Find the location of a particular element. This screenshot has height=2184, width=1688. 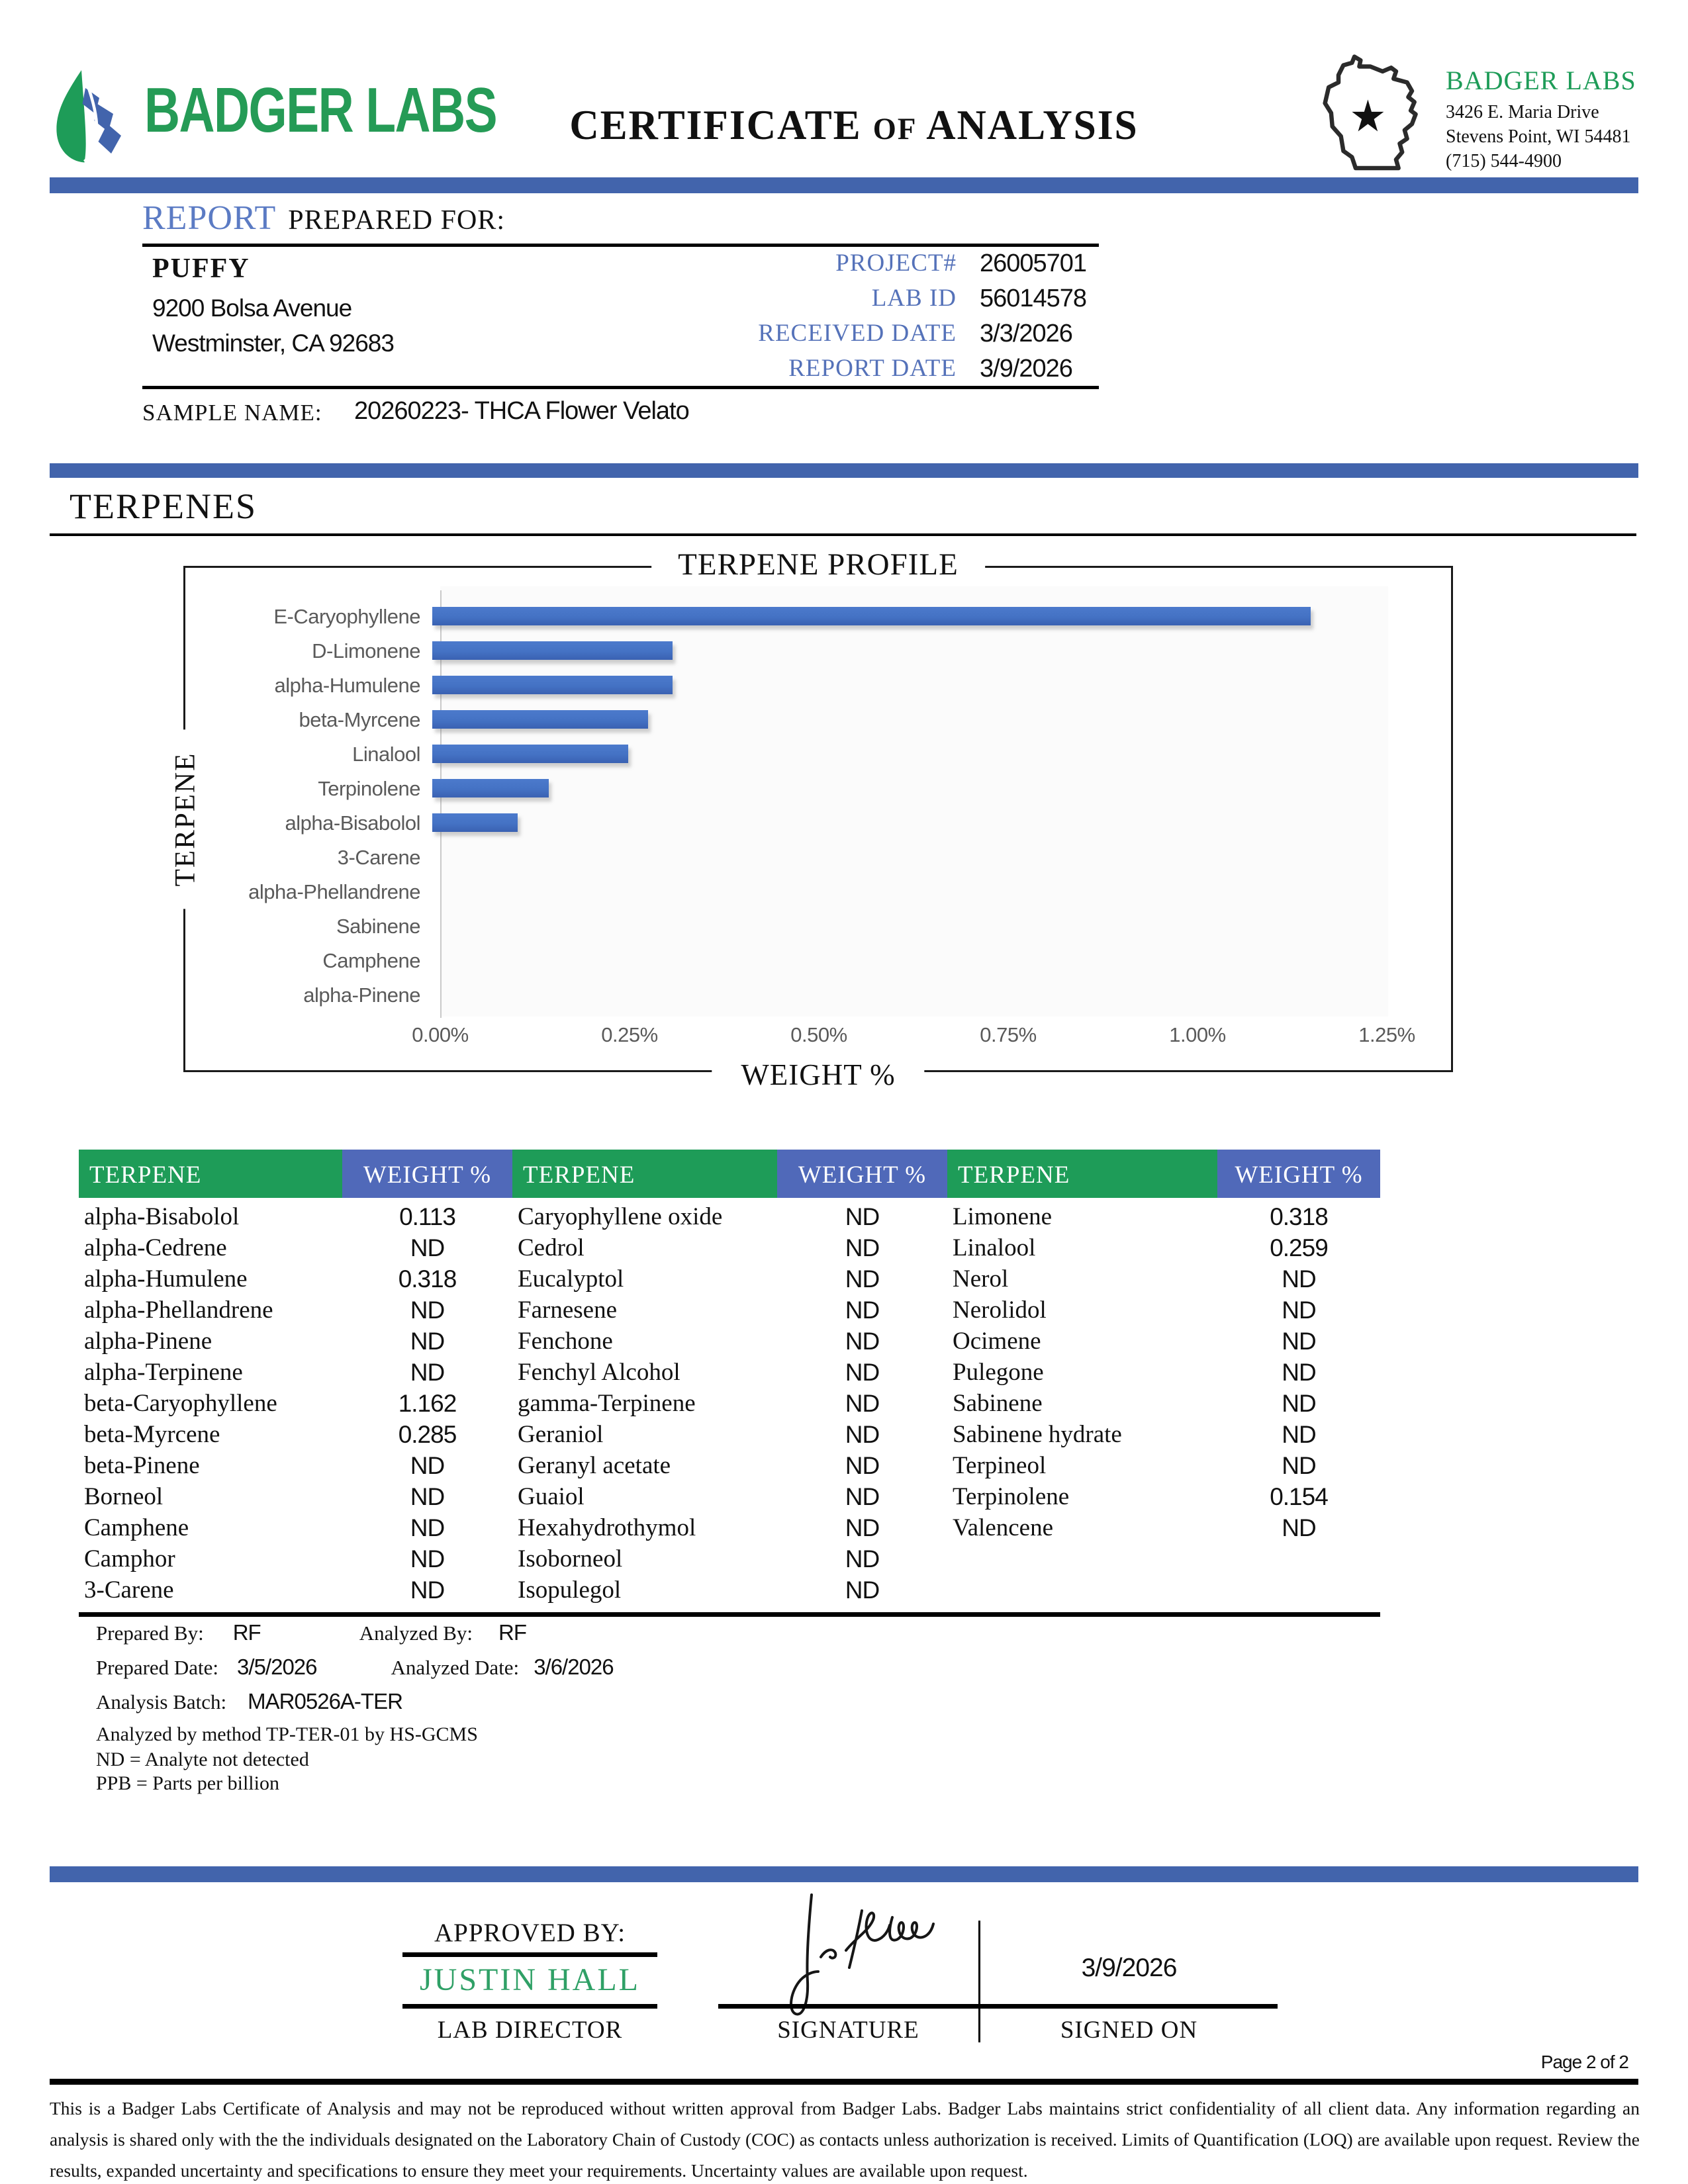

chart-bar-row: E-Caryophyllene is located at coordinates (786, 617).